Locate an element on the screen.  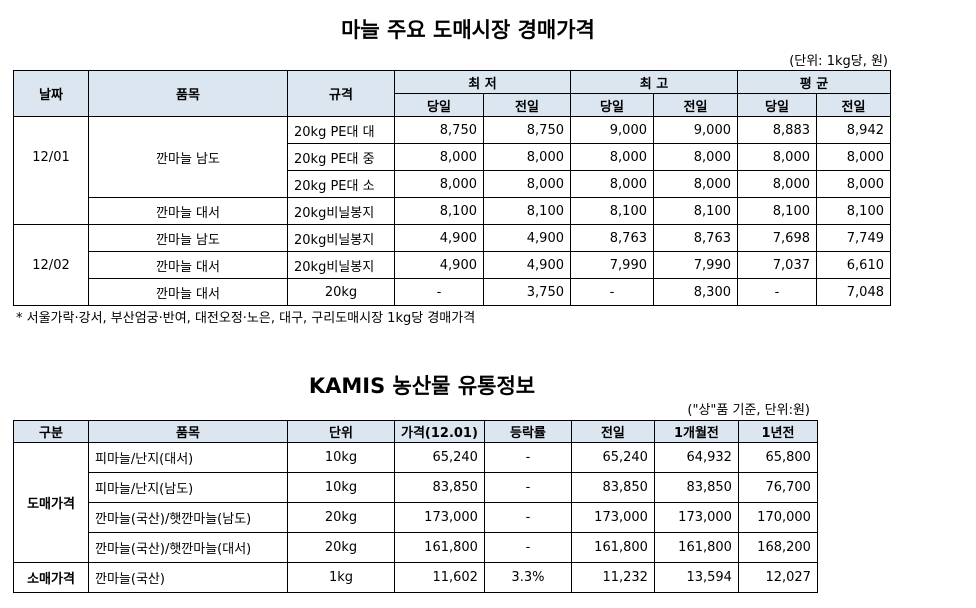
price-cell: 65,240 is located at coordinates (439, 457).